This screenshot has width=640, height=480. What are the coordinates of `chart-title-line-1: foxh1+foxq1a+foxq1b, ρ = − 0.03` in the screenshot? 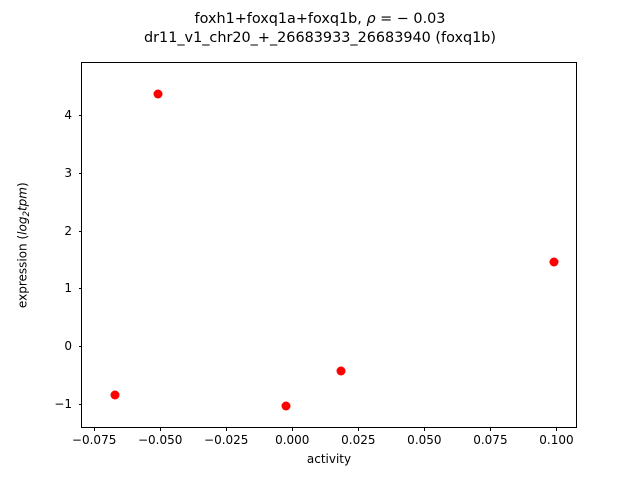 It's located at (320, 19).